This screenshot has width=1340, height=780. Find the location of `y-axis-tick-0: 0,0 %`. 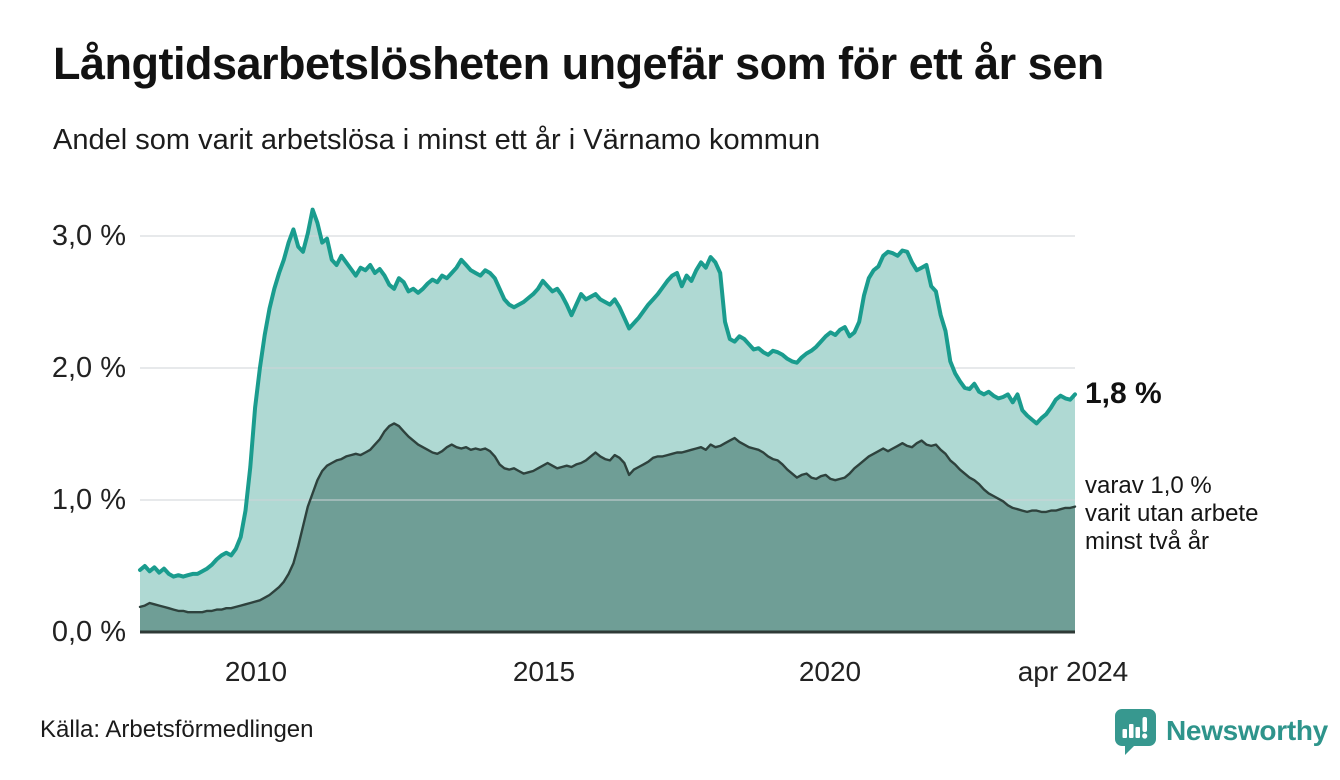

y-axis-tick-0: 0,0 % is located at coordinates (88, 632).